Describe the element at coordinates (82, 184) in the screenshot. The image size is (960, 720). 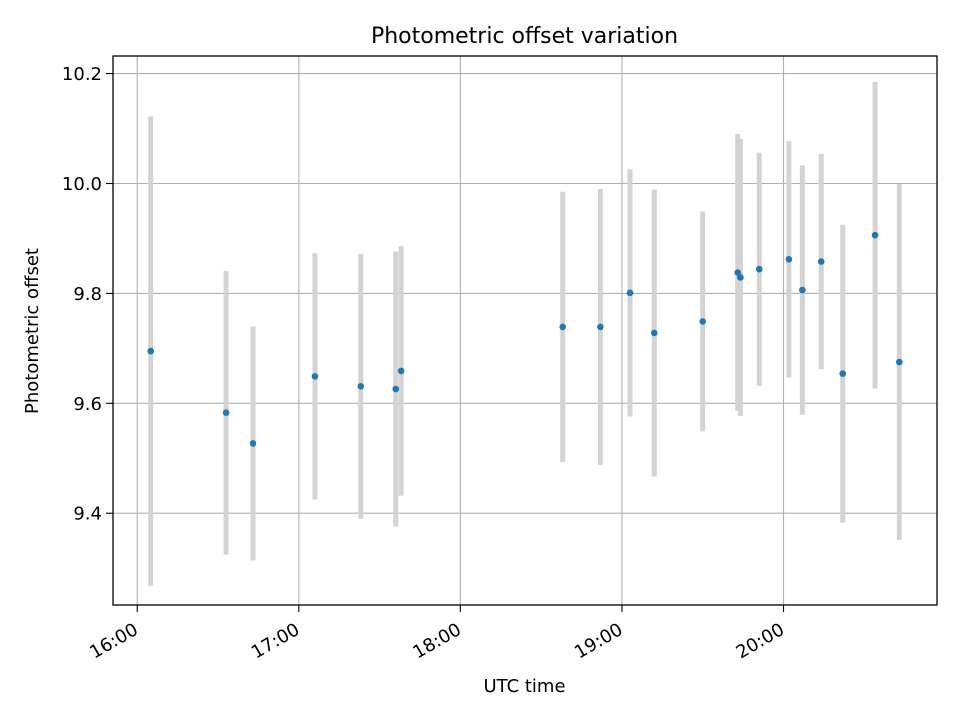
I see `y-tick-label: 10.0` at that location.